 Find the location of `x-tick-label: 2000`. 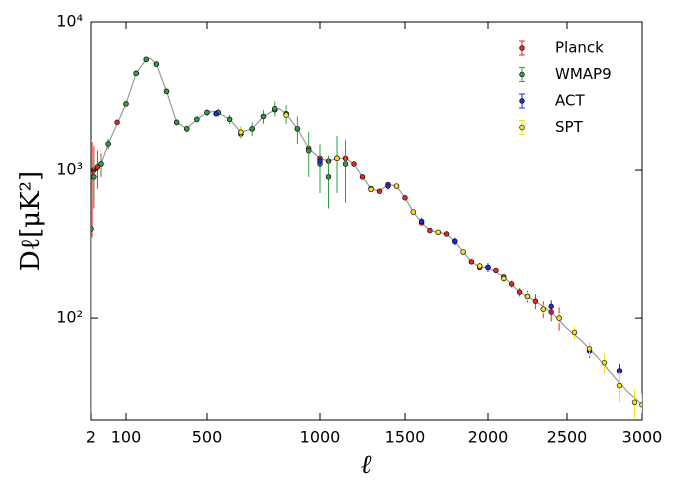

x-tick-label: 2000 is located at coordinates (488, 437).